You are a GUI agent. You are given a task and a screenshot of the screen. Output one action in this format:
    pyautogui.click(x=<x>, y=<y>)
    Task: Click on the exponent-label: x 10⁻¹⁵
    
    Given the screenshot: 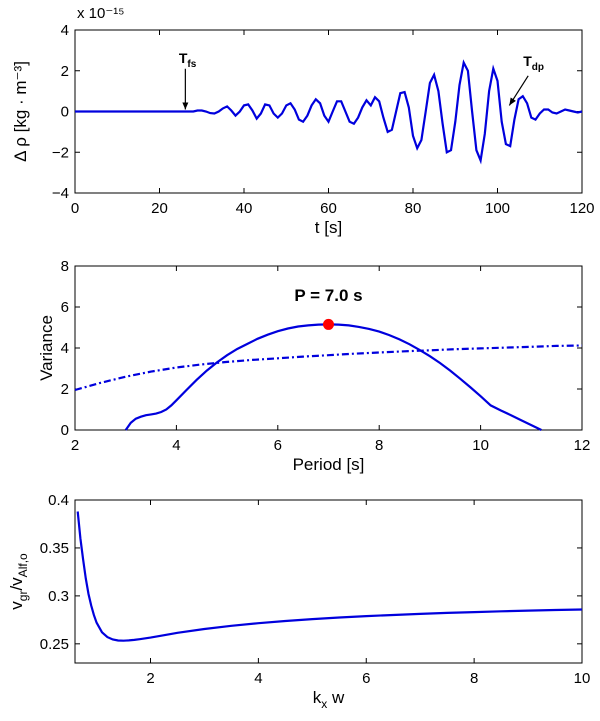 What is the action you would take?
    pyautogui.click(x=100, y=13)
    